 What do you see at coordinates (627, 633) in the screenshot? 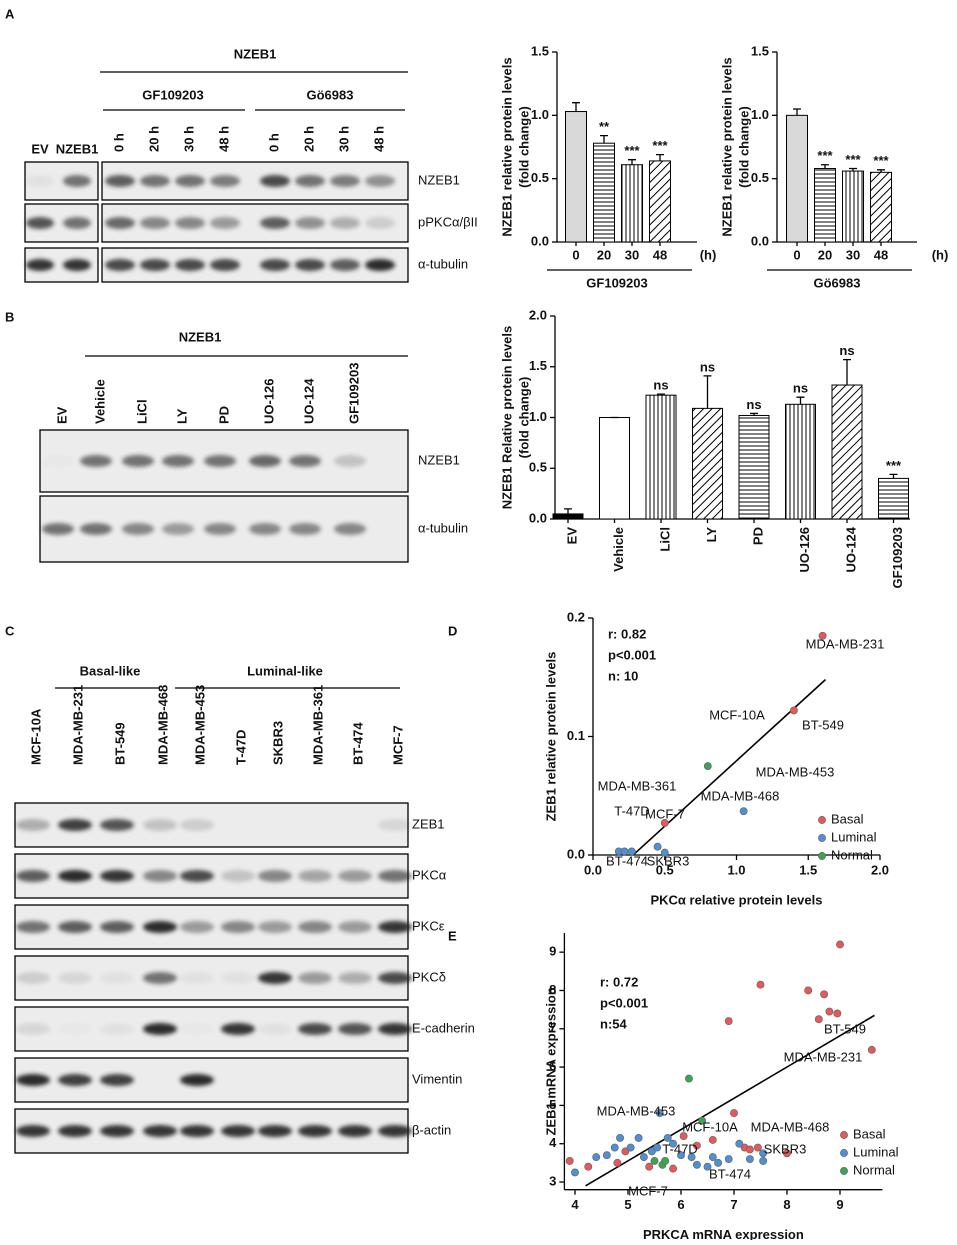
I see `stat-label: r: 0.82` at bounding box center [627, 633].